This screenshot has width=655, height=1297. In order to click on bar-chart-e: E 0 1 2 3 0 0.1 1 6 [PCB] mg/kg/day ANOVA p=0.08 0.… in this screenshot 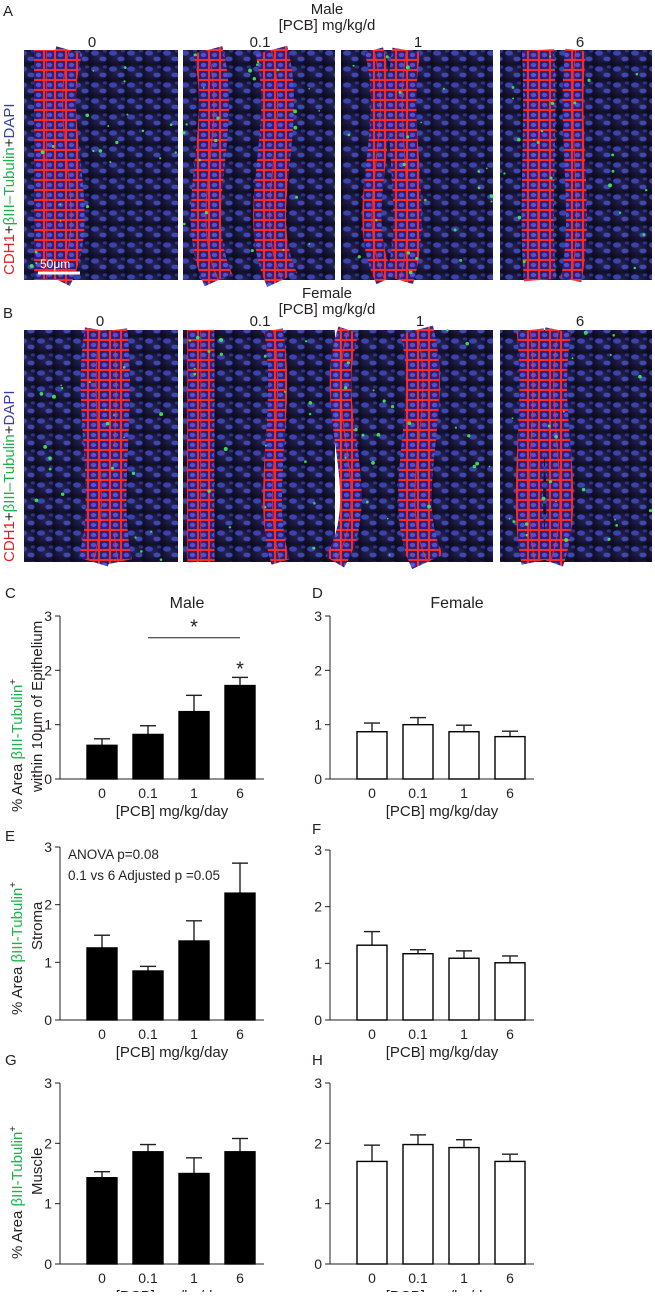, I will do `click(134, 944)`.